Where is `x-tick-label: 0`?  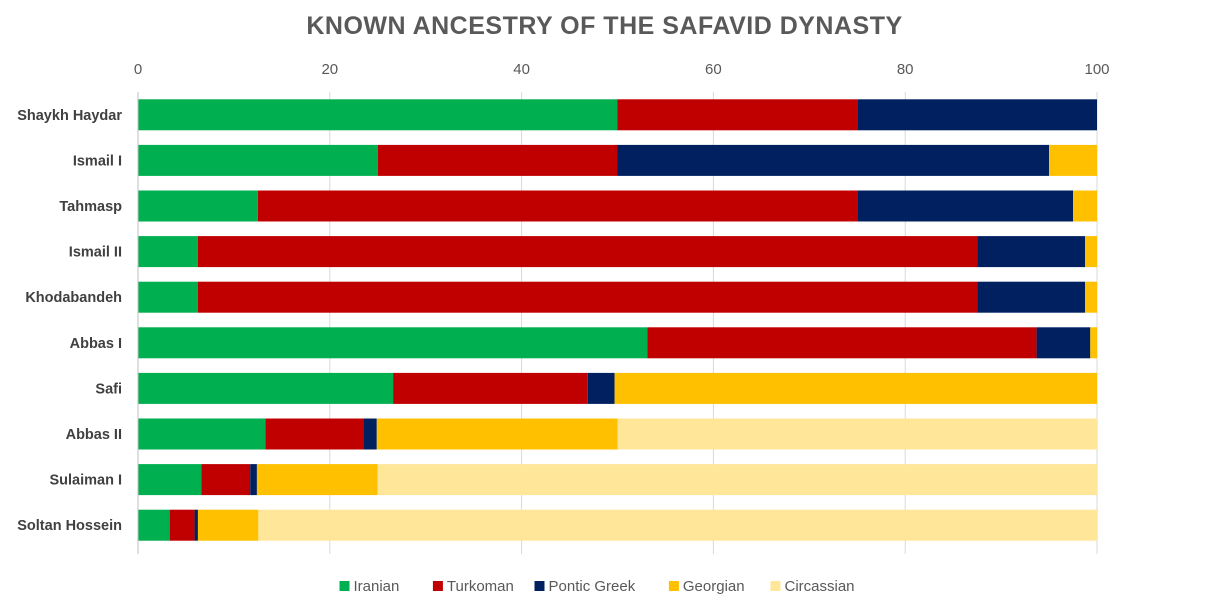
x-tick-label: 0 is located at coordinates (138, 69).